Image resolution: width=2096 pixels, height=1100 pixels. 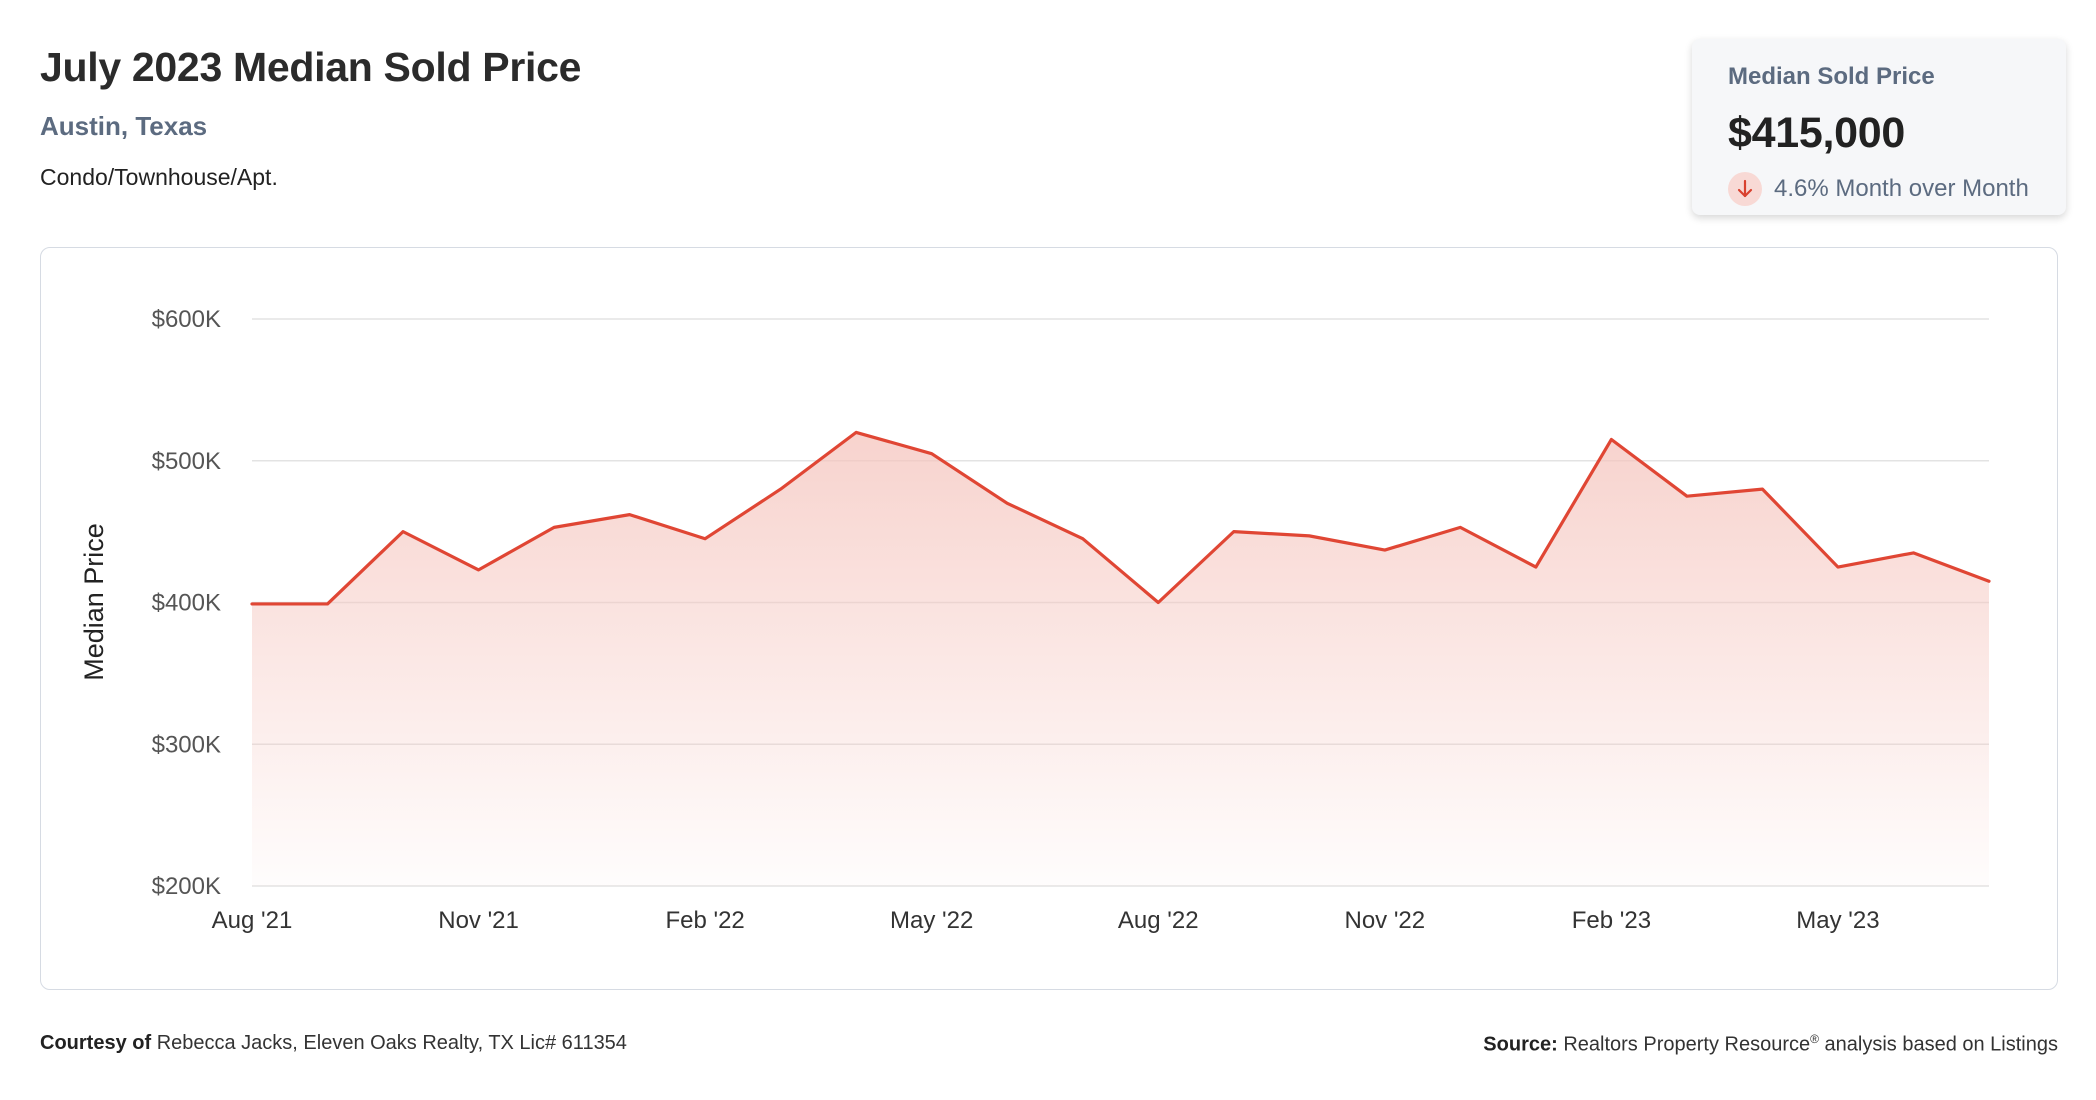 What do you see at coordinates (186, 603) in the screenshot?
I see `y-tick-label: $400K` at bounding box center [186, 603].